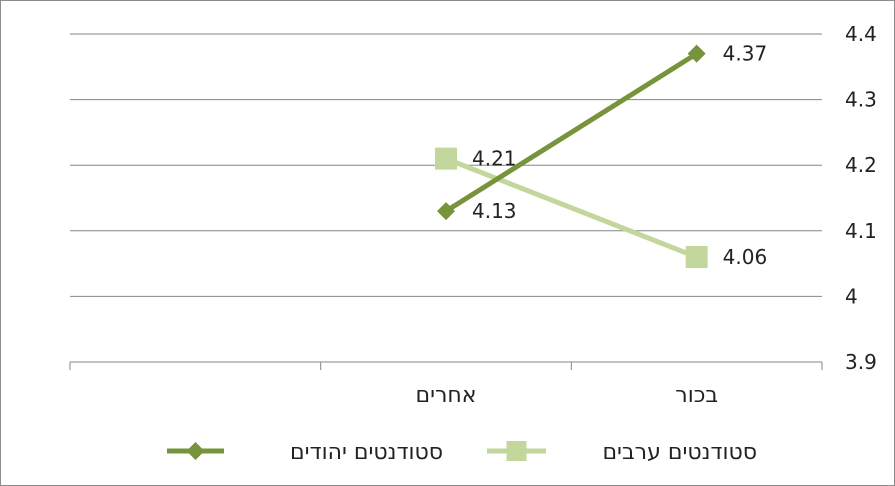 This screenshot has width=895, height=486. What do you see at coordinates (745, 54) in the screenshot?
I see `data-label: 4.37` at bounding box center [745, 54].